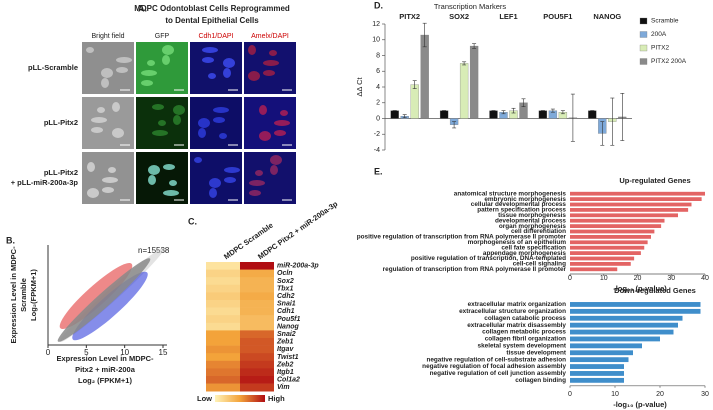  Describe the element at coordinates (459, 16) in the screenshot. I see `category-label: SOX2` at that location.